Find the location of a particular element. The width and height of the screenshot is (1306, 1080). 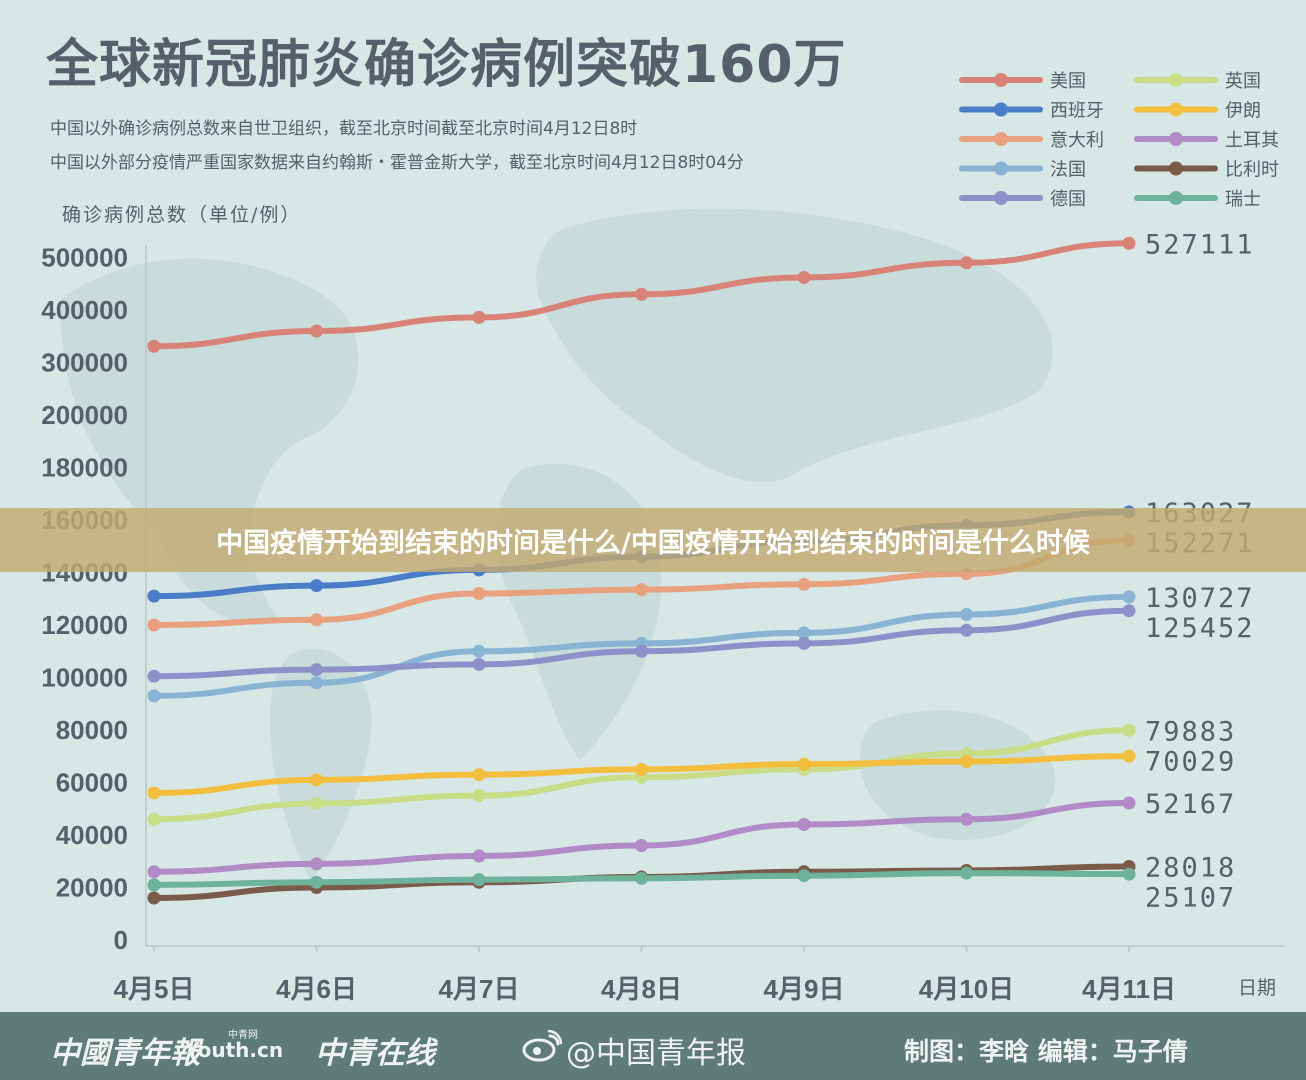

legend-item: 德国 is located at coordinates (1022, 199).